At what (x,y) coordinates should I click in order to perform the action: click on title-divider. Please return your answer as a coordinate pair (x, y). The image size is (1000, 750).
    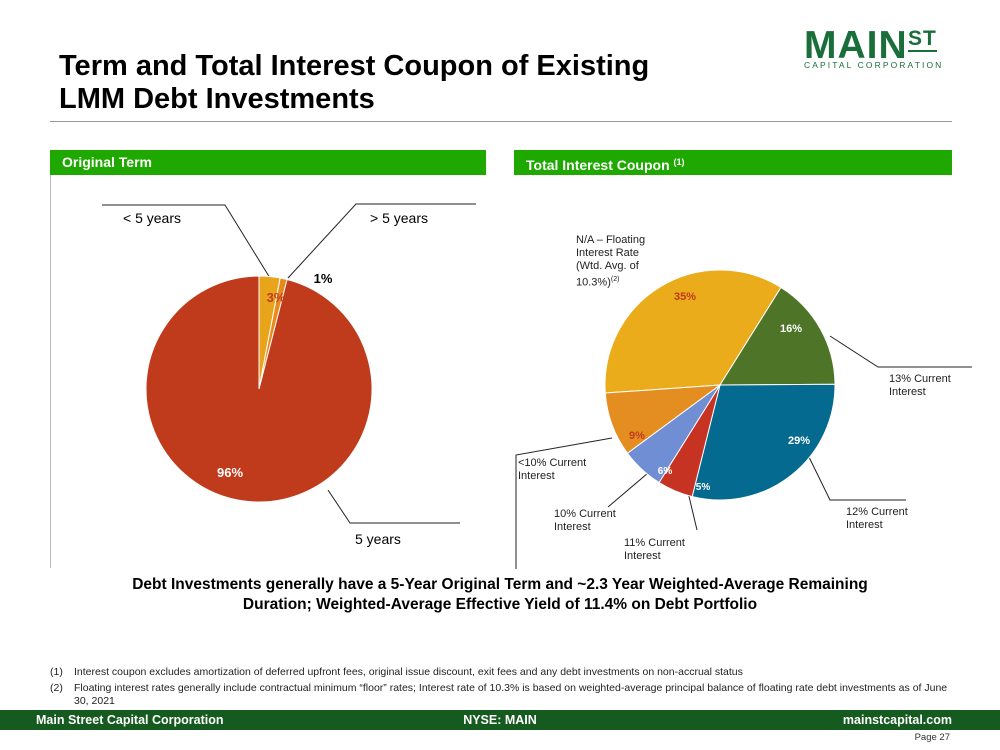
    Looking at the image, I should click on (501, 121).